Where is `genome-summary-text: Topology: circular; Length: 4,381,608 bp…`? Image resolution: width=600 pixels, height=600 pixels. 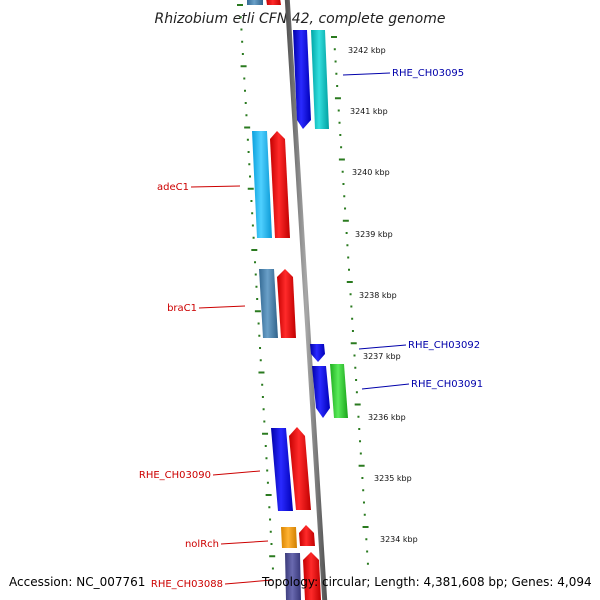 genome-summary-text: Topology: circular; Length: 4,381,608 bp… is located at coordinates (427, 582).